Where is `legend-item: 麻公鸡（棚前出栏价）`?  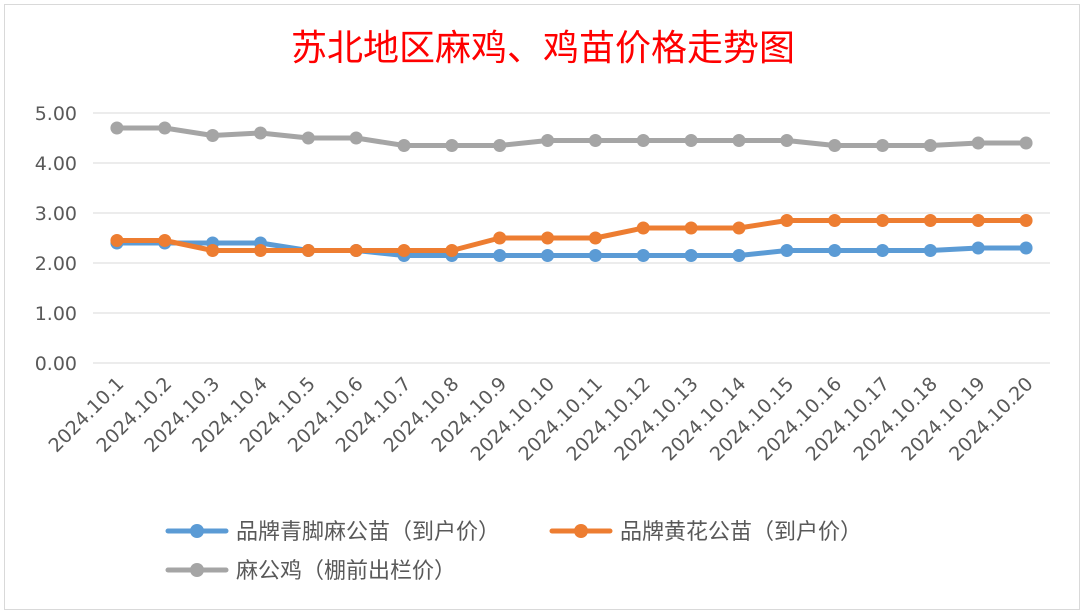 legend-item: 麻公鸡（棚前出栏价） is located at coordinates (310, 571).